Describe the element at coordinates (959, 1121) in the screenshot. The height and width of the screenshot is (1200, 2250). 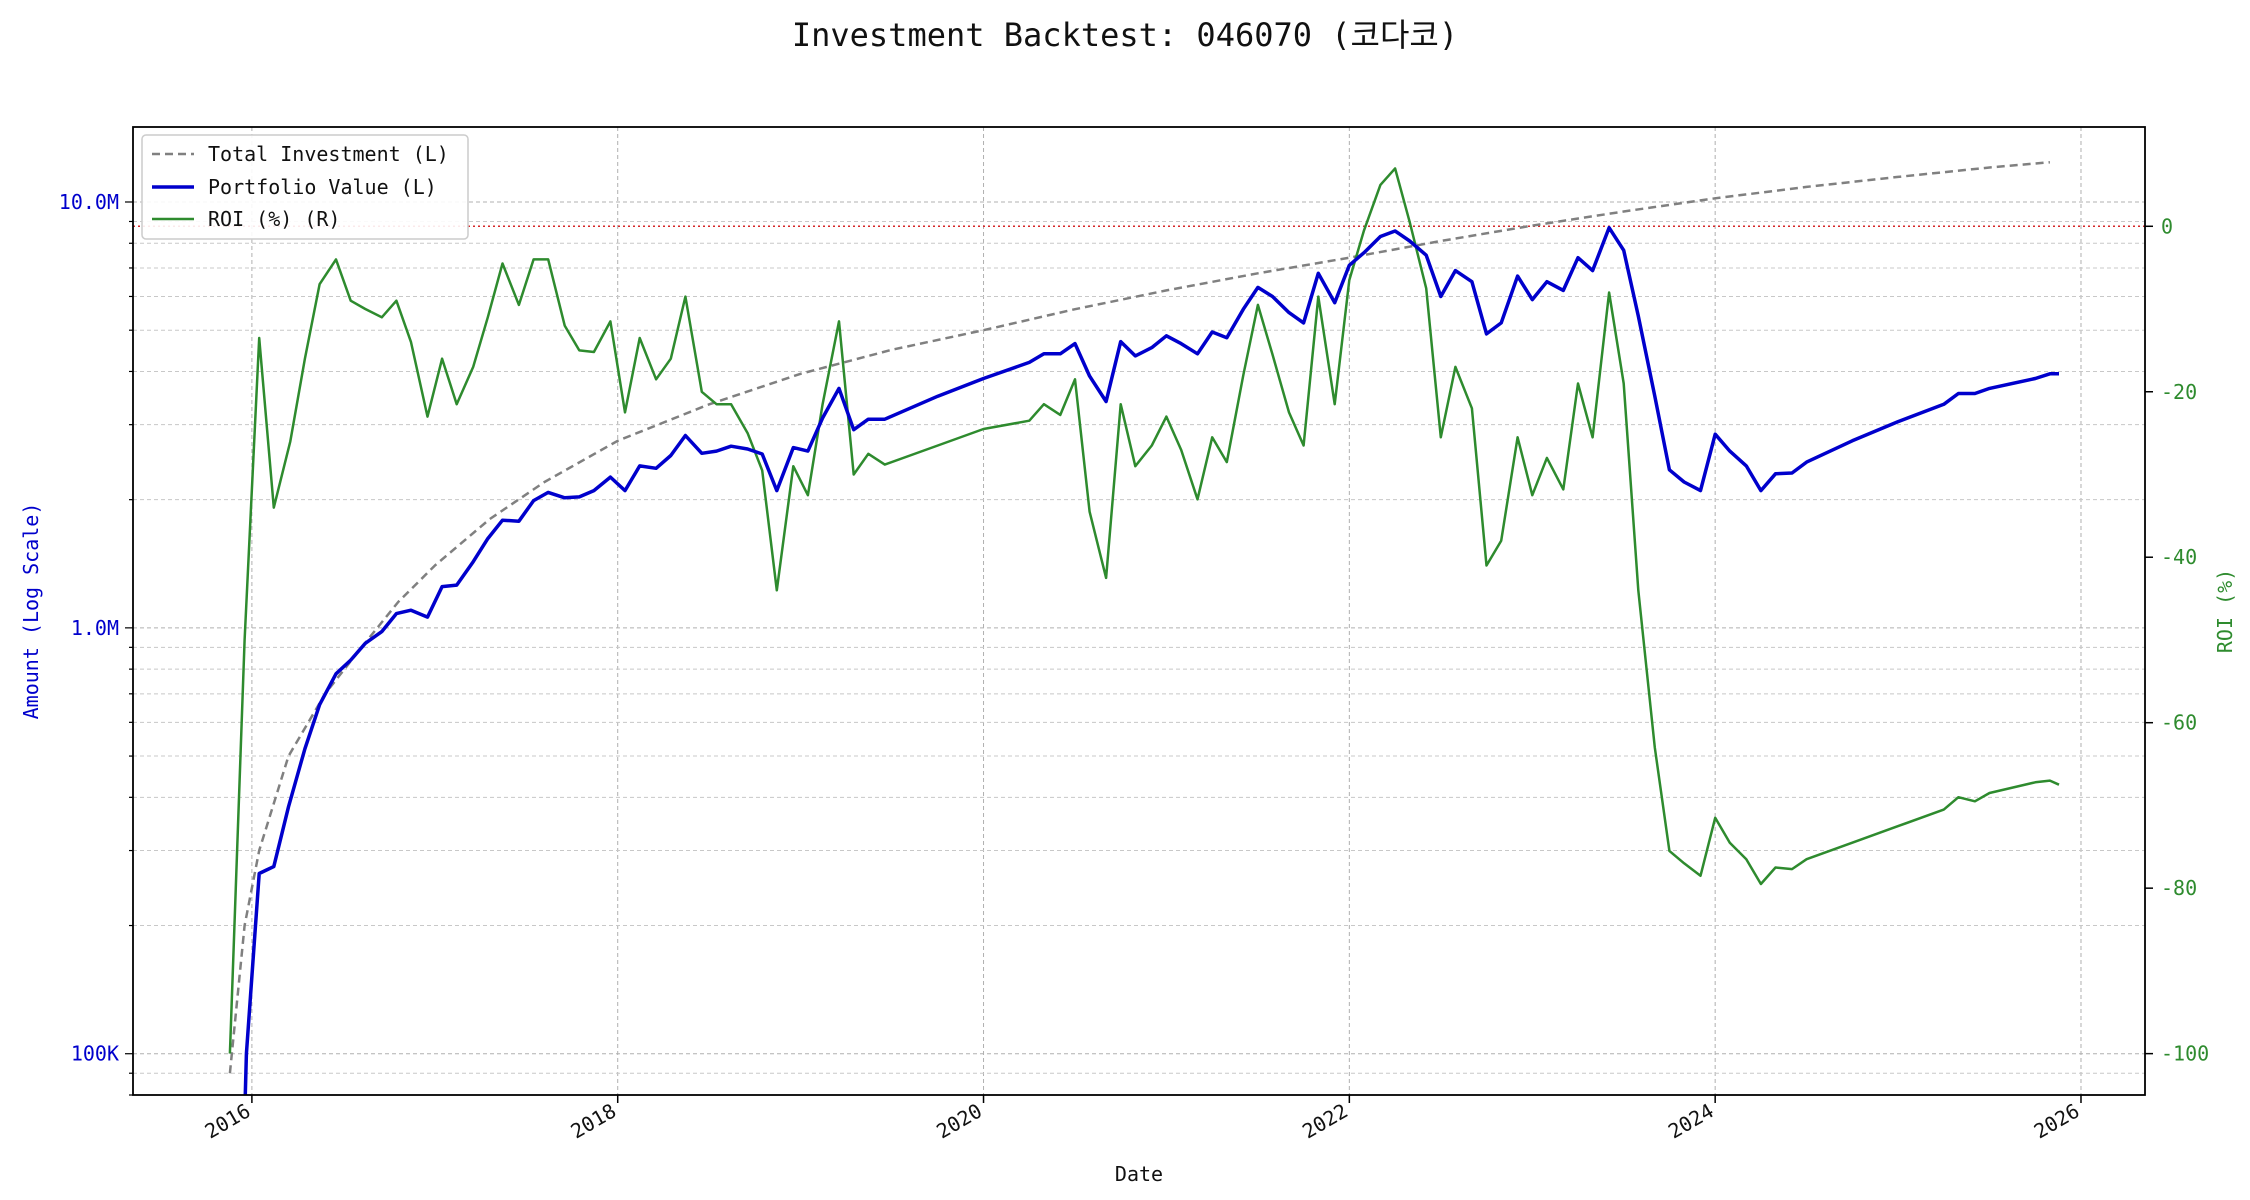
I see `x-tick-label: 2020` at that location.